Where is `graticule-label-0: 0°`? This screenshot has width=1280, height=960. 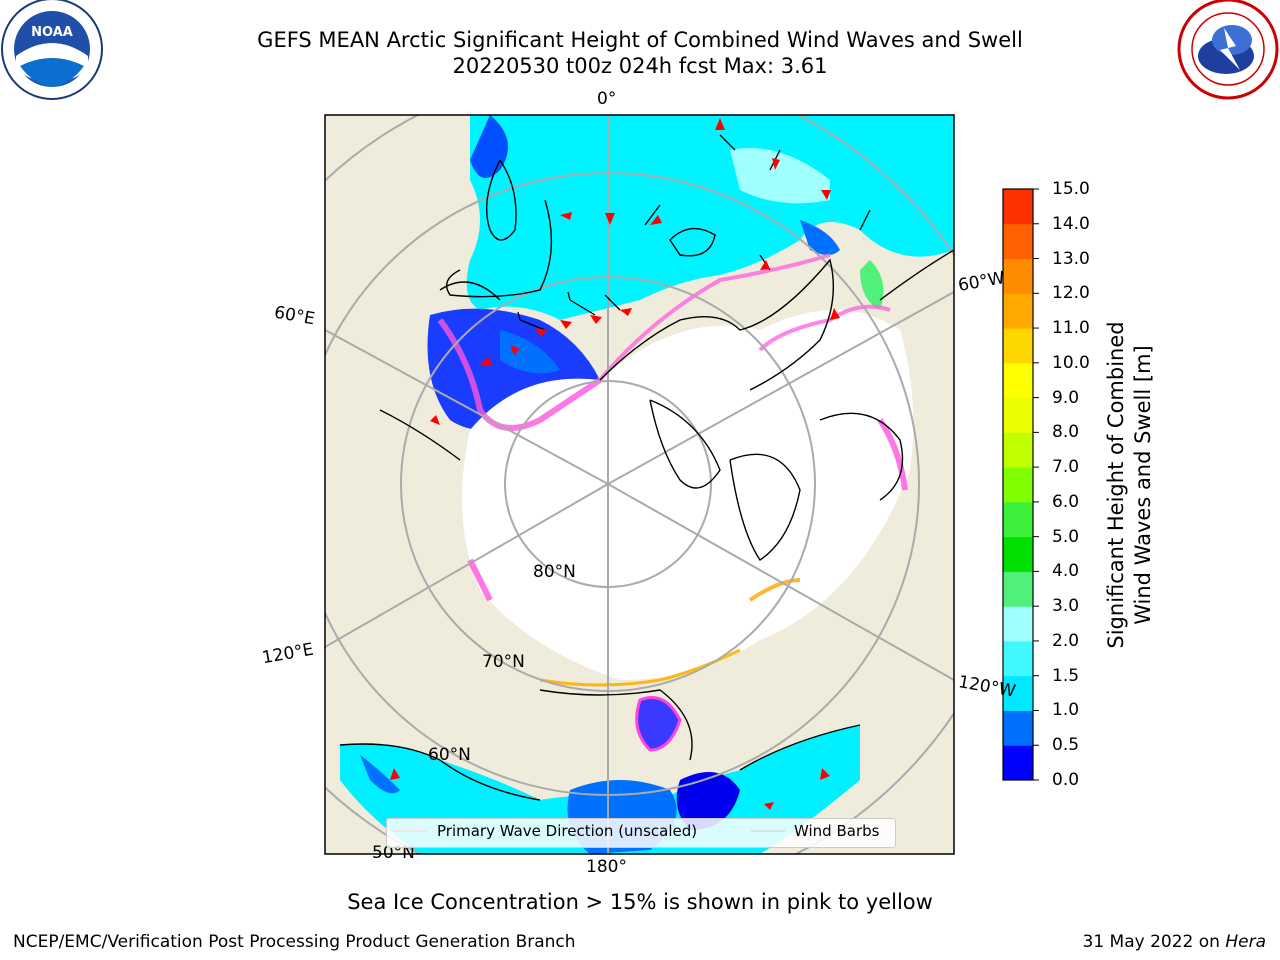 graticule-label-0: 0° is located at coordinates (607, 99).